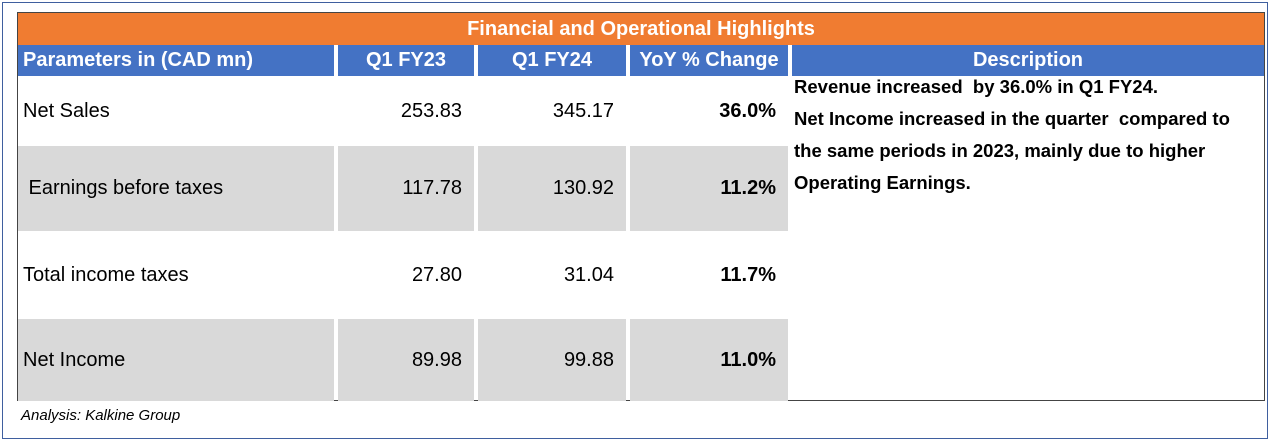 The image size is (1272, 443). Describe the element at coordinates (406, 188) in the screenshot. I see `cell-ebt-q1fy23: 117.78` at that location.